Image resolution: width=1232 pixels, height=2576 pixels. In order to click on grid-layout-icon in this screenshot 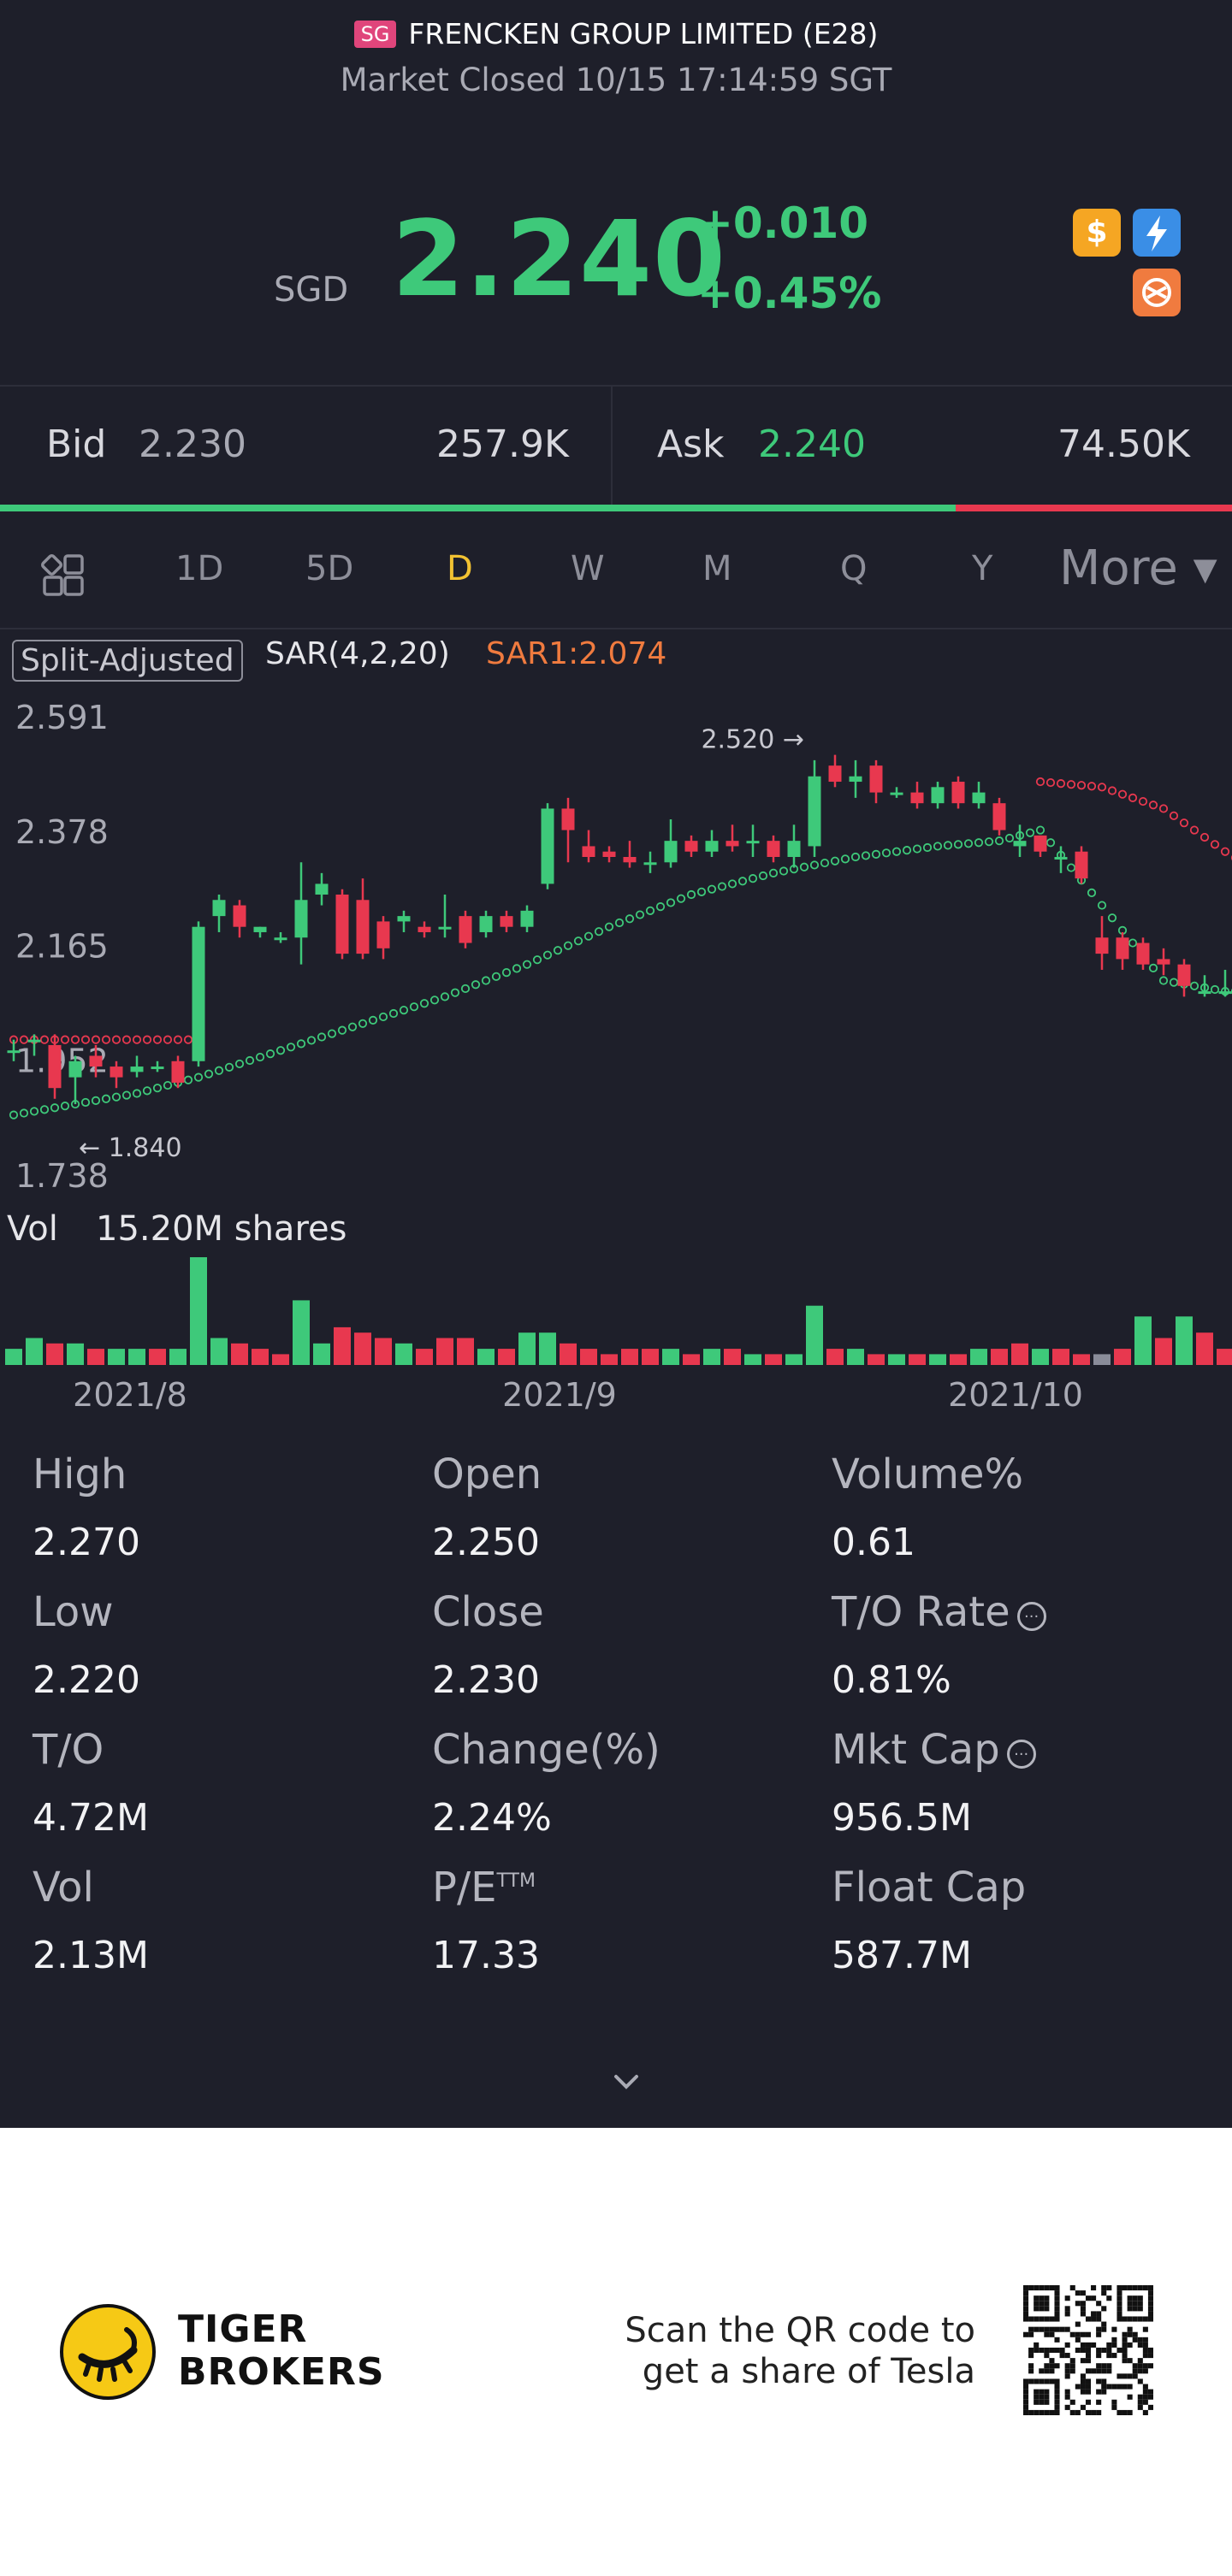, I will do `click(63, 575)`.